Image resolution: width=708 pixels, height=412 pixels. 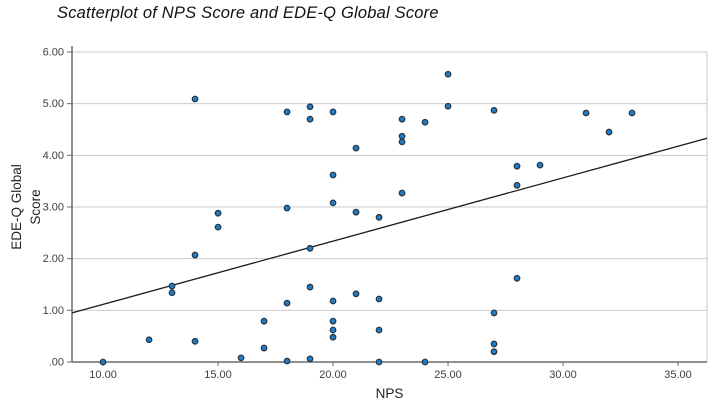 I want to click on y-tick-label: 3.00, so click(x=53, y=208).